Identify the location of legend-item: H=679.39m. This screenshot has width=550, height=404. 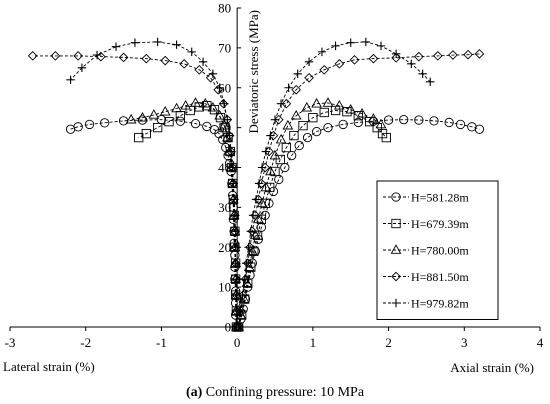
(426, 224).